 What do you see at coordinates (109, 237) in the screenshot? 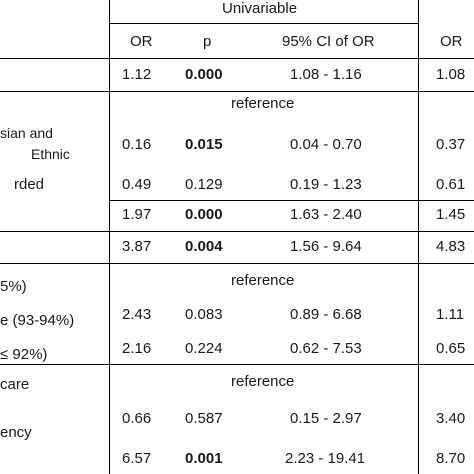
I see `column-border-left` at bounding box center [109, 237].